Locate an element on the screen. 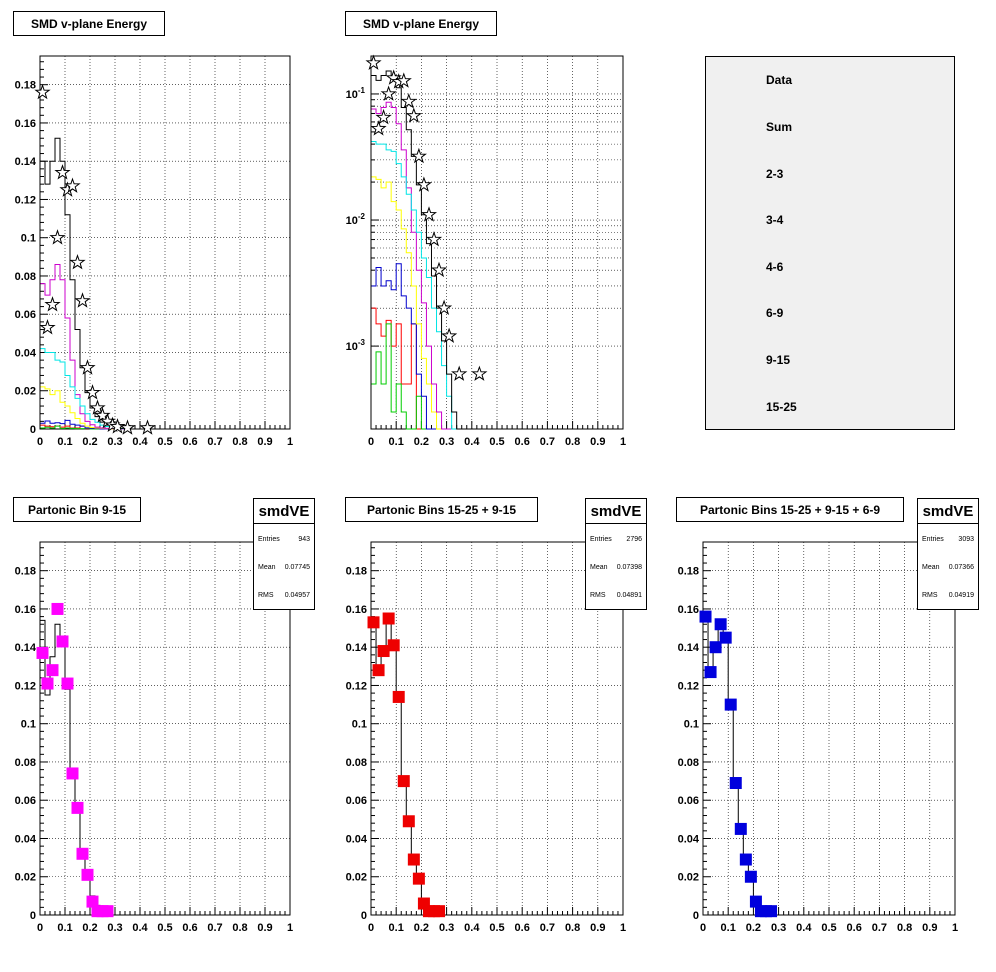  stats-name: smdVE is located at coordinates (616, 511).